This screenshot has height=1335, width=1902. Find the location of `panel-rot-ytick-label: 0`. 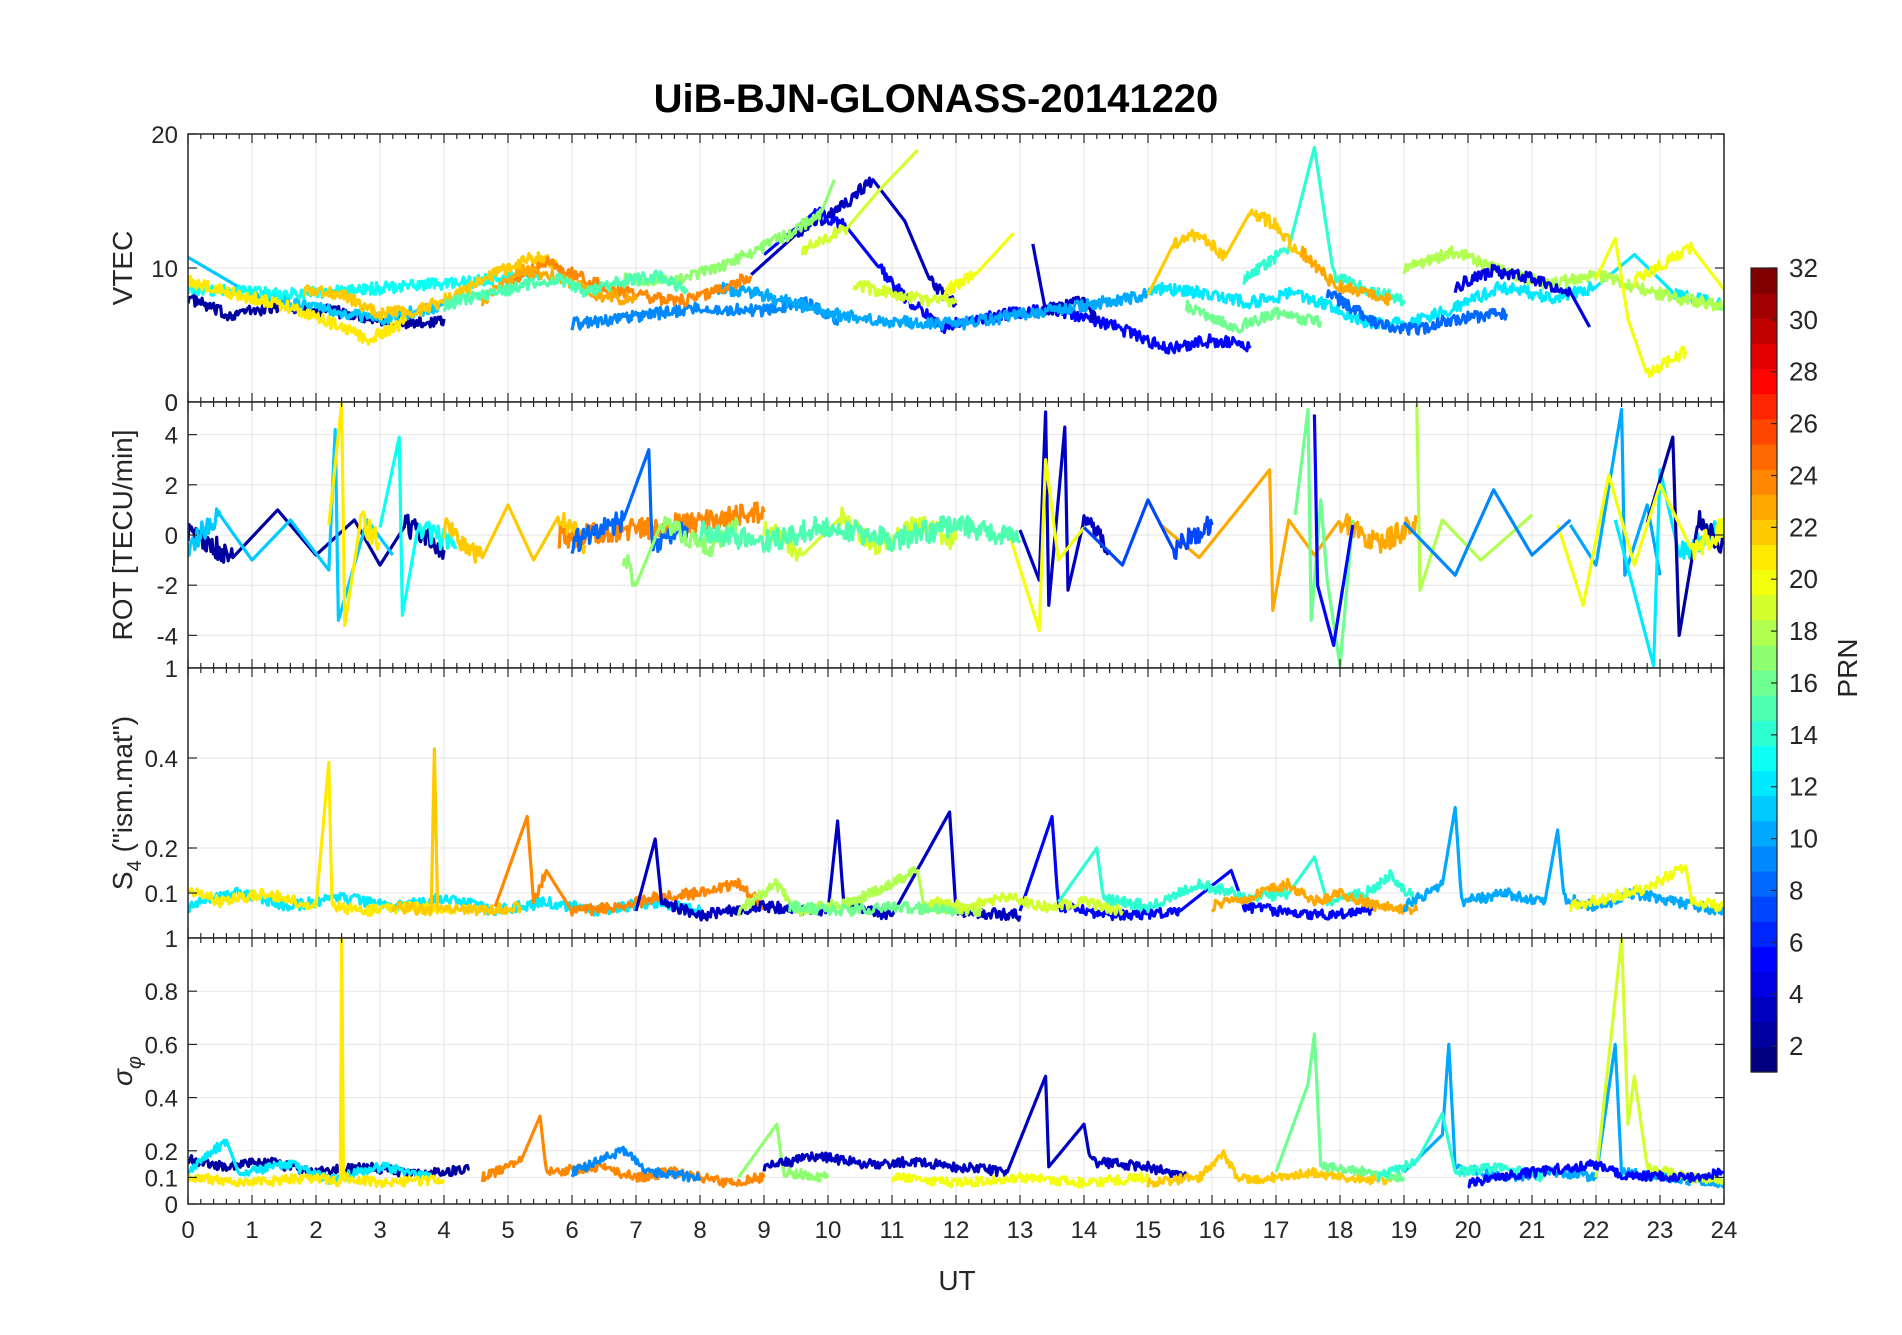

panel-rot-ytick-label: 0 is located at coordinates (171, 536).